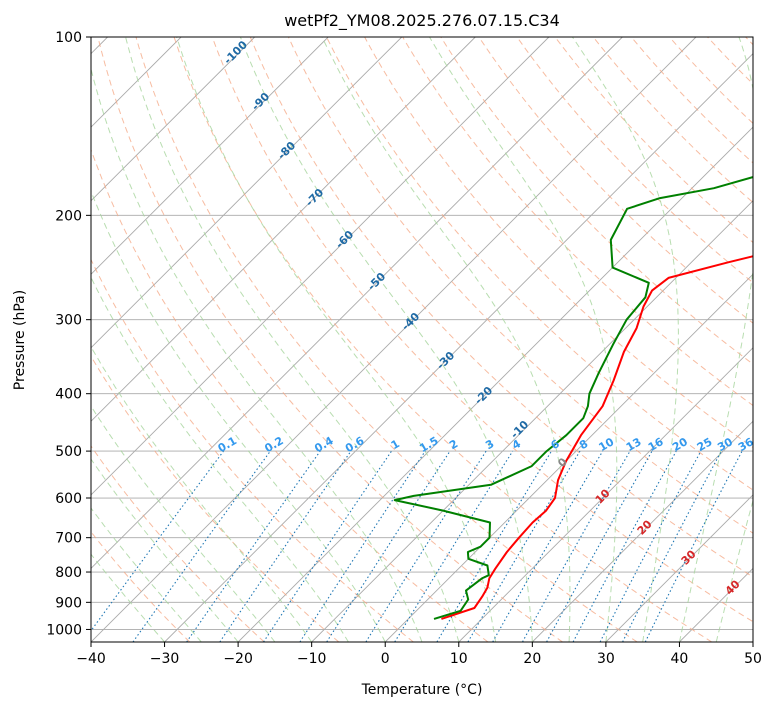 The image size is (775, 708). What do you see at coordinates (68, 603) in the screenshot?
I see `y-tick-label: 900` at bounding box center [68, 603].